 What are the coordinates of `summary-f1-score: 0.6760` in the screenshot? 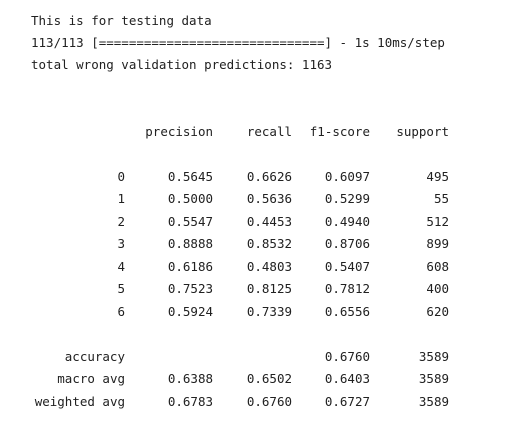 It's located at (347, 356).